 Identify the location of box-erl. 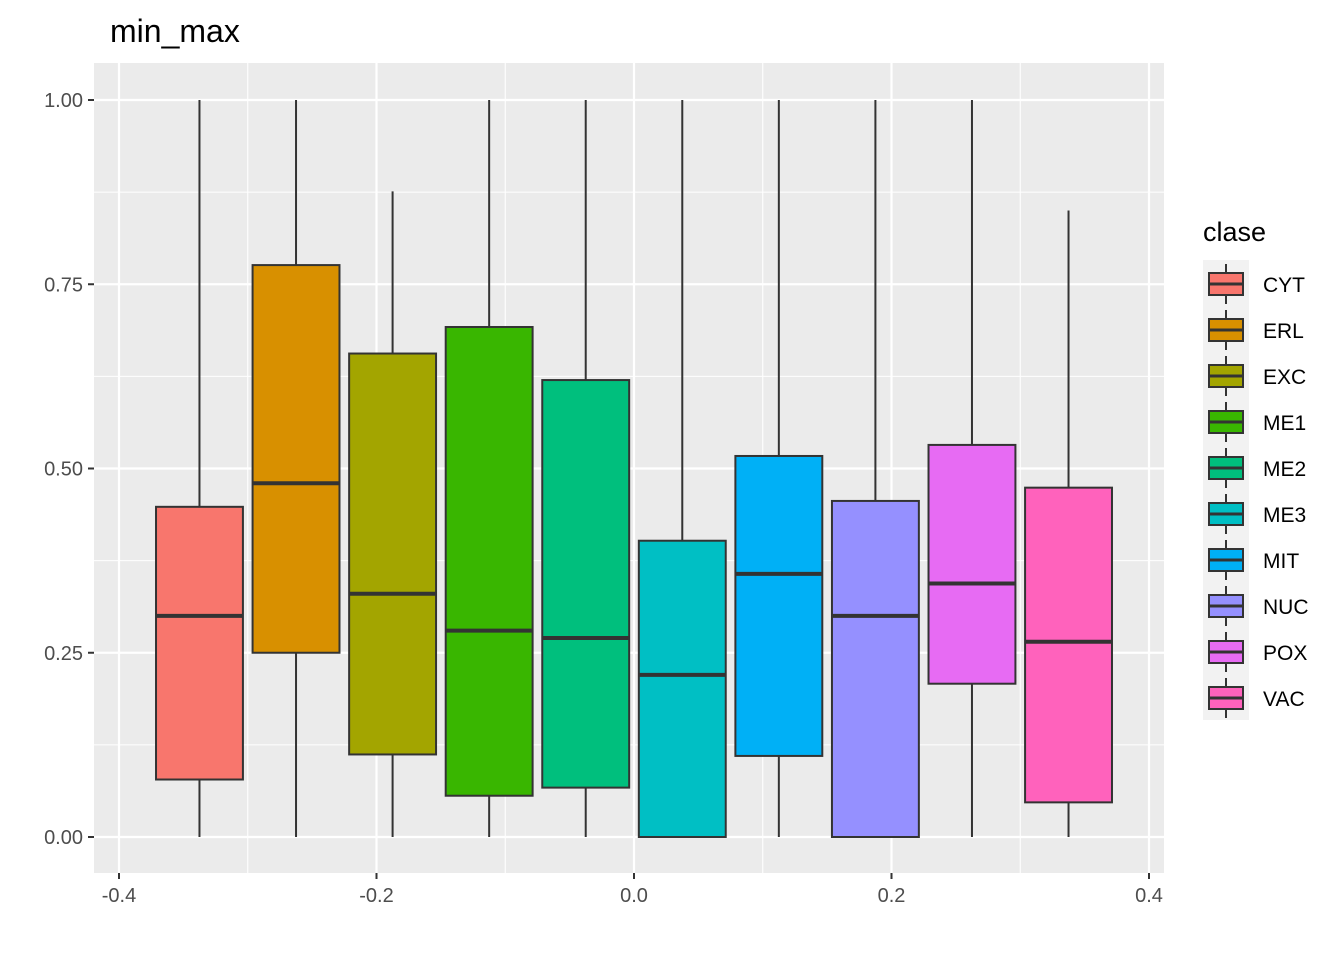
(296, 468).